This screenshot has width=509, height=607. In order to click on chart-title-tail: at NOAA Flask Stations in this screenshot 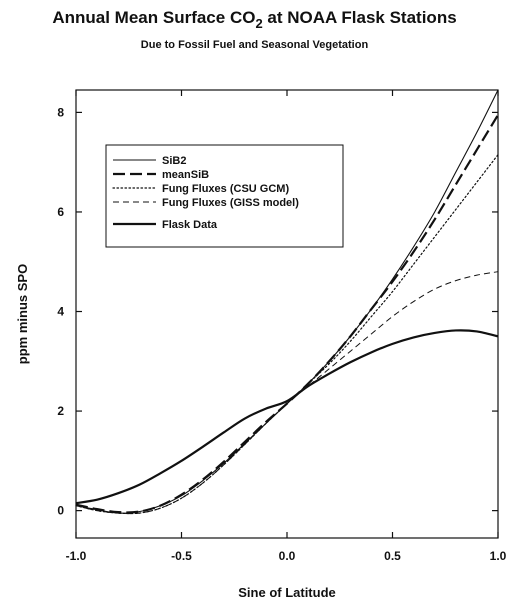, I will do `click(359, 17)`.